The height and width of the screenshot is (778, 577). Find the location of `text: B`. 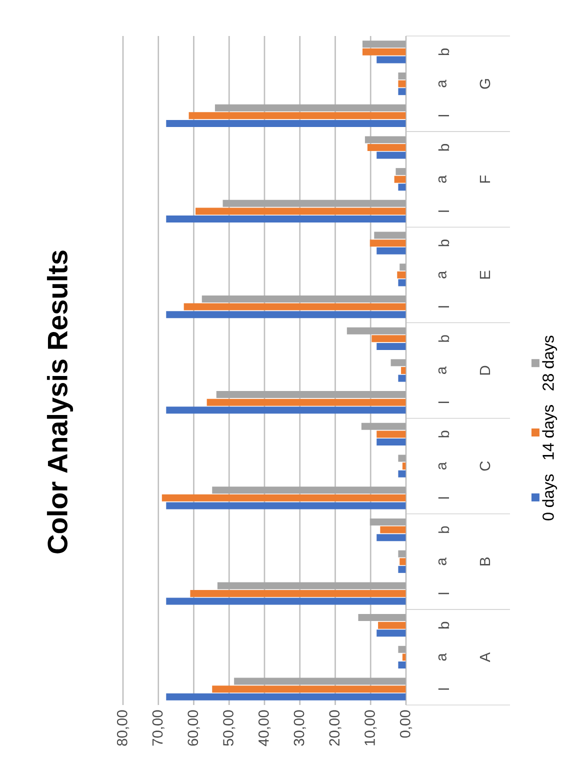

text: B is located at coordinates (485, 562).